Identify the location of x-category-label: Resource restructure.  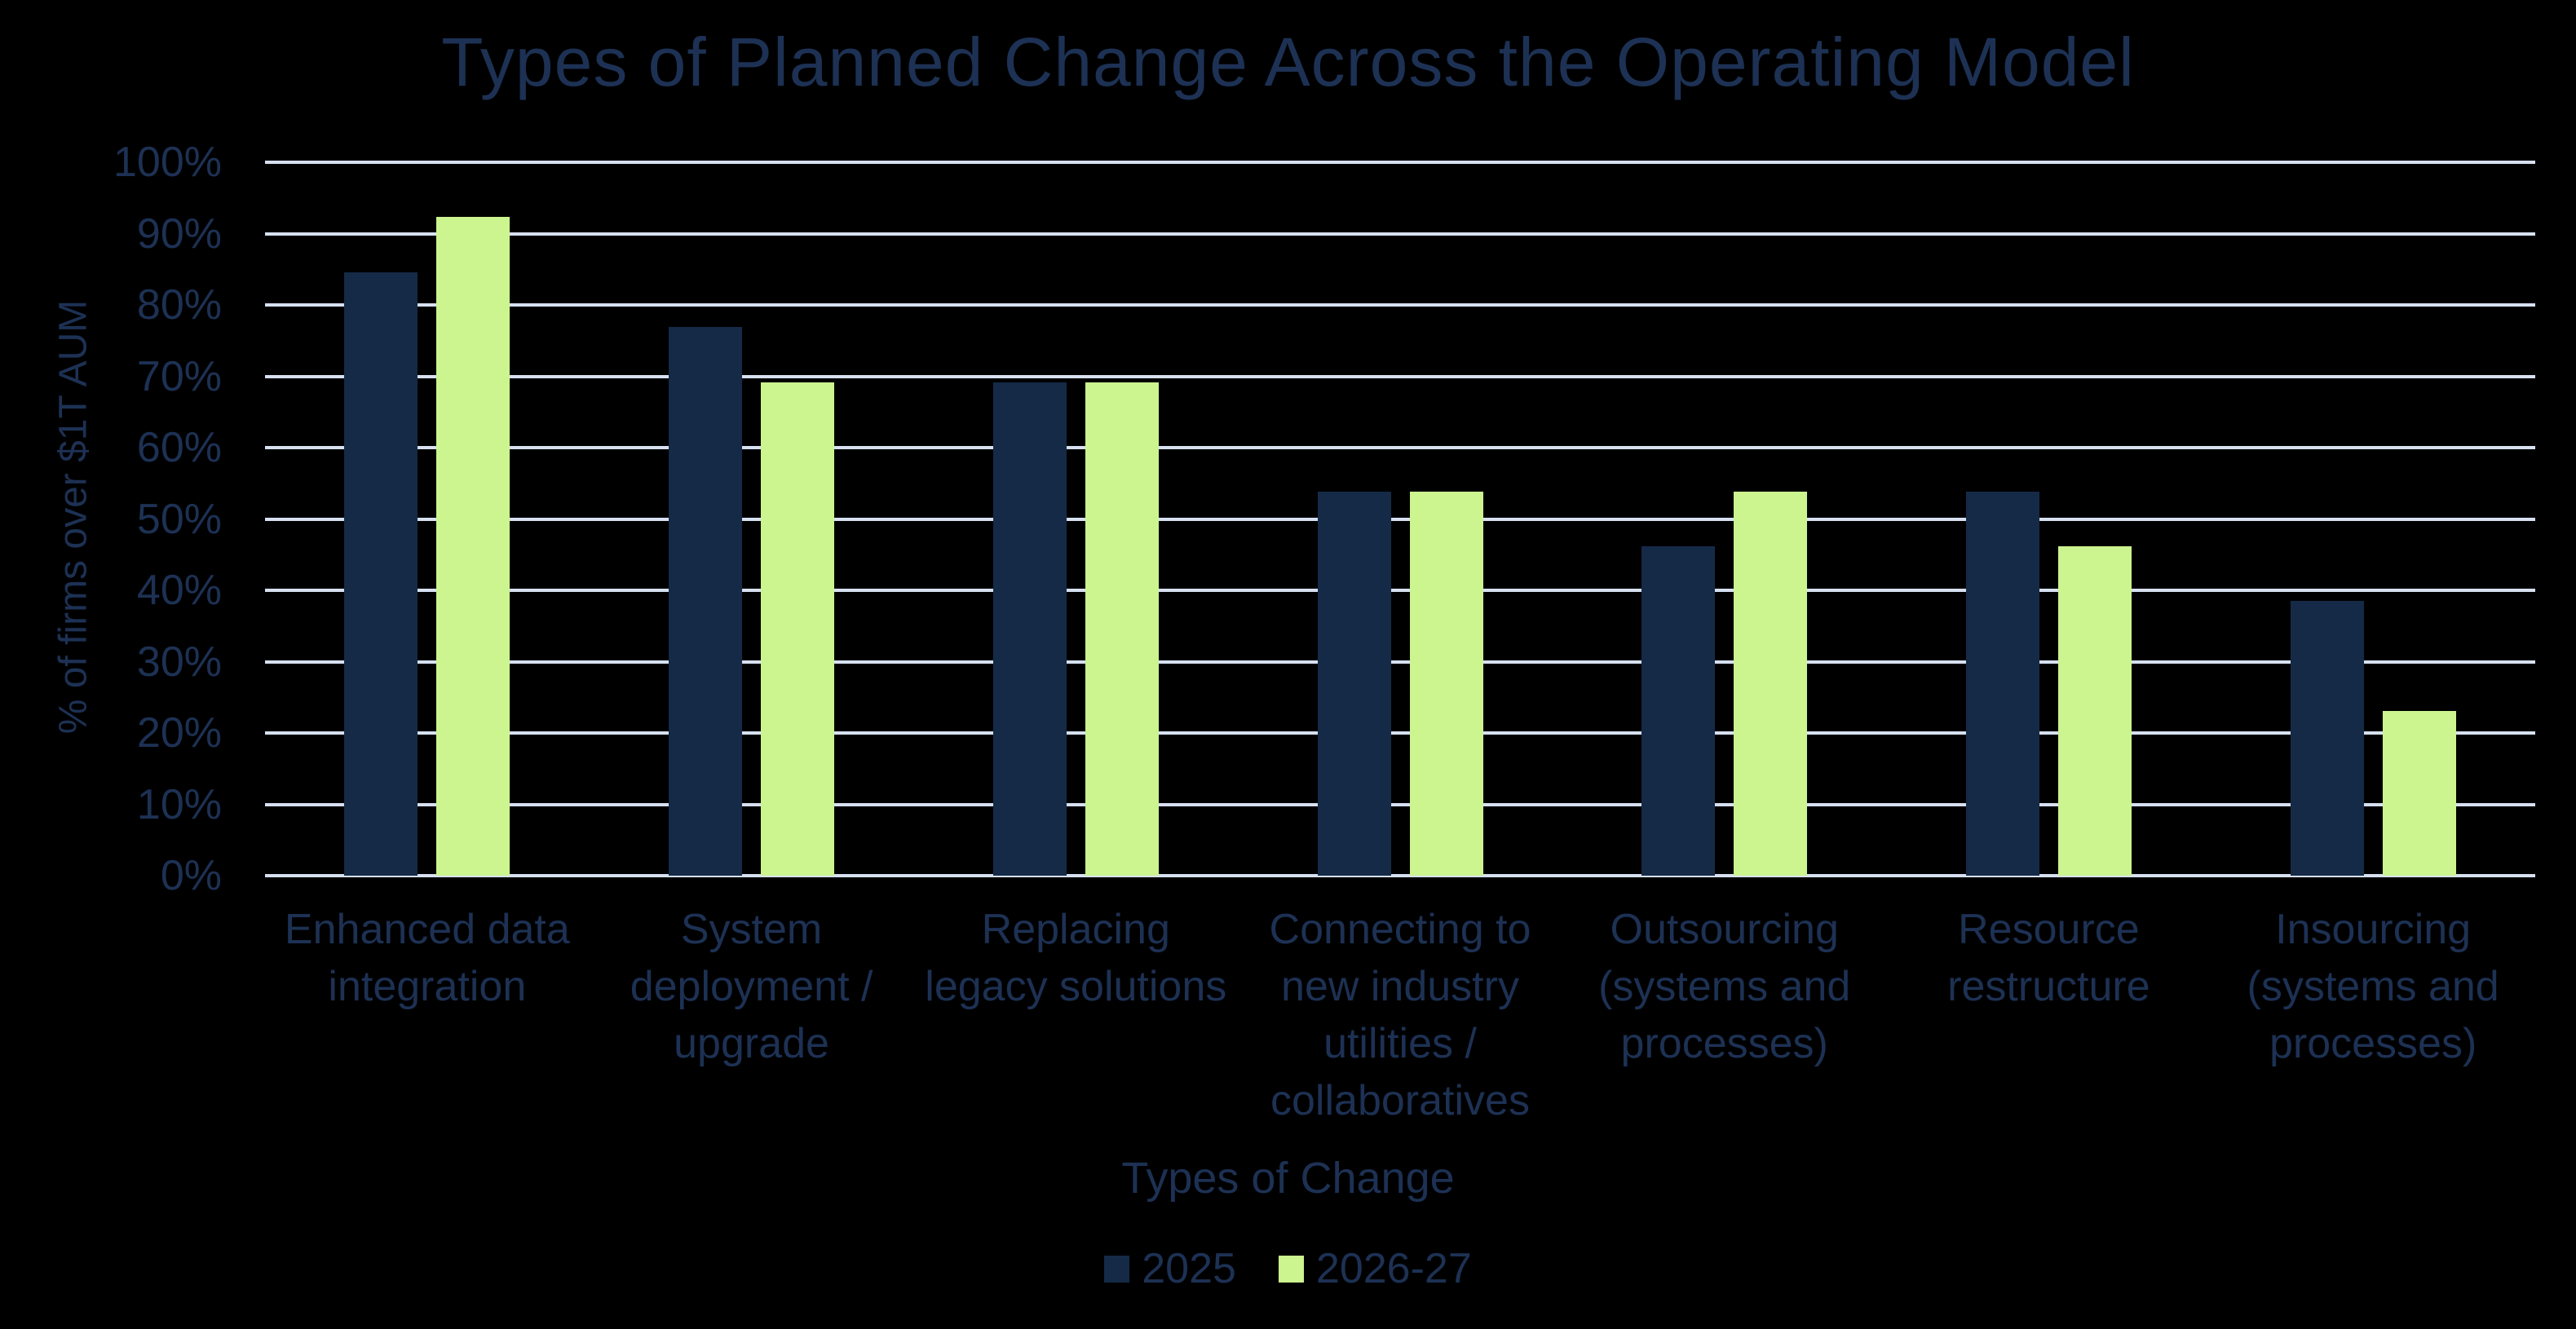
(2048, 958).